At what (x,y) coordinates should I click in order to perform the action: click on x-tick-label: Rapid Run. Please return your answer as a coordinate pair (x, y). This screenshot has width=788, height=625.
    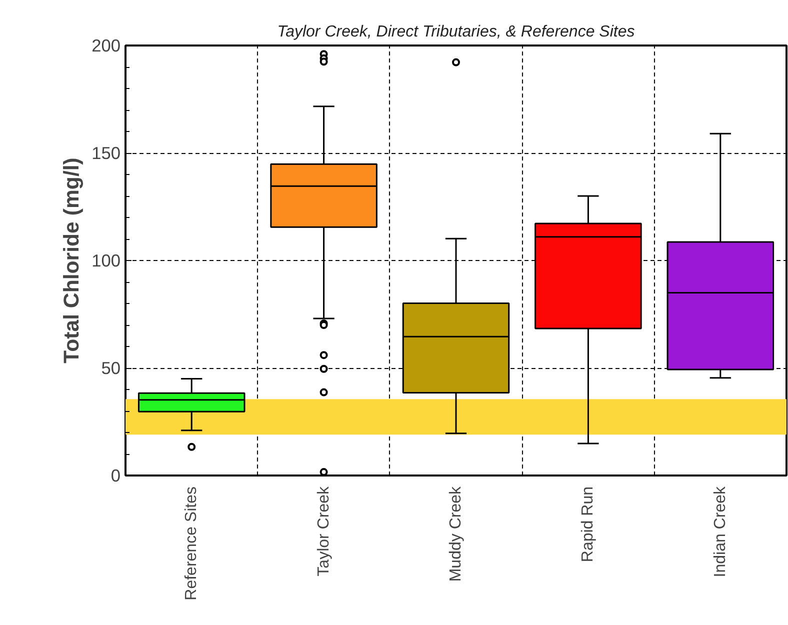
    Looking at the image, I should click on (588, 524).